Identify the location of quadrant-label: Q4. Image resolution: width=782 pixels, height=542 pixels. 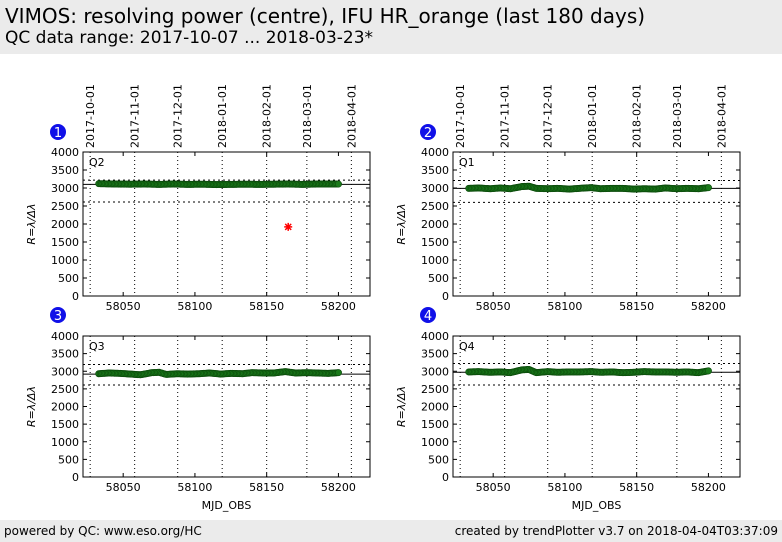
(467, 346).